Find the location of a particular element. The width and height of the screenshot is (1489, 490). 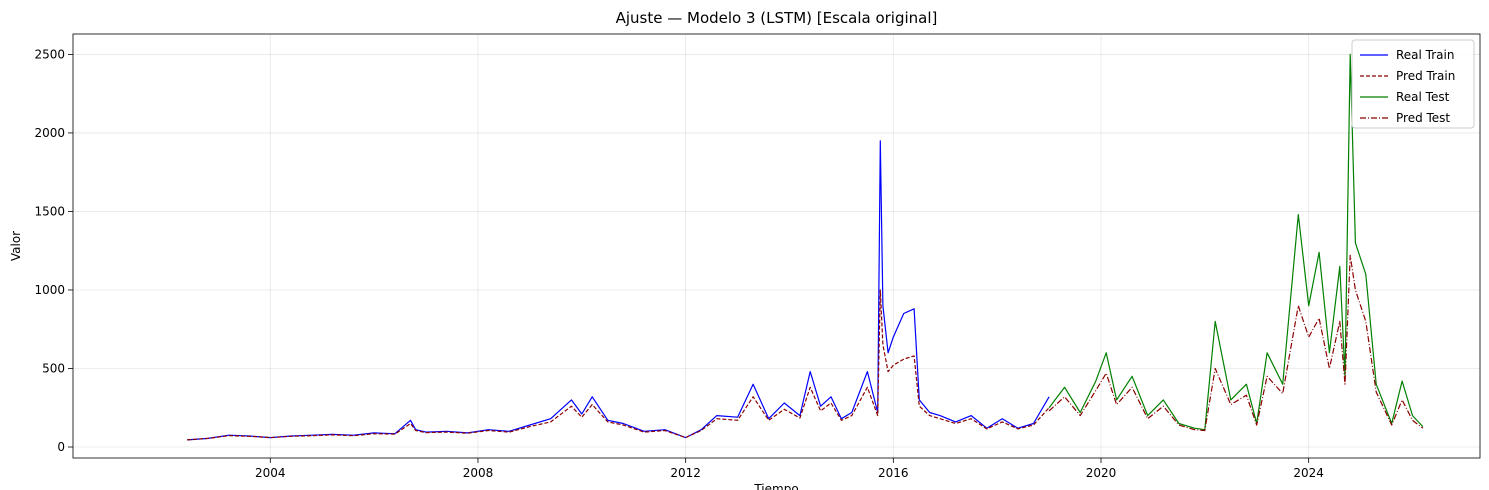

legend: Real Train Pred Train Real Test Pred Test is located at coordinates (1413, 84).